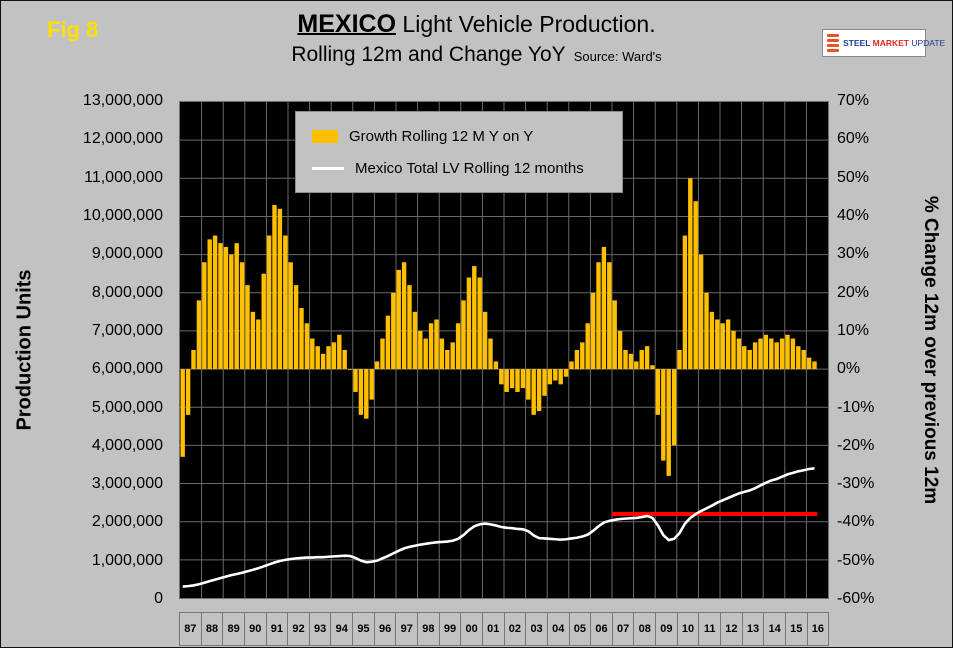 The height and width of the screenshot is (648, 953). What do you see at coordinates (752, 629) in the screenshot?
I see `x-axis-tick-label: 13` at bounding box center [752, 629].